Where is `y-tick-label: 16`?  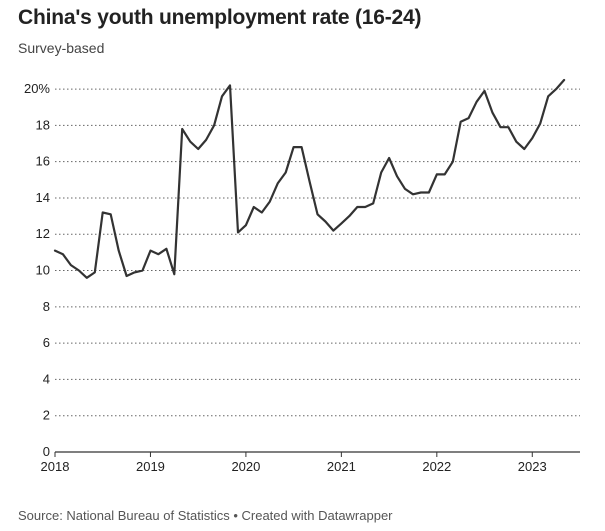
y-tick-label: 16 is located at coordinates (43, 161).